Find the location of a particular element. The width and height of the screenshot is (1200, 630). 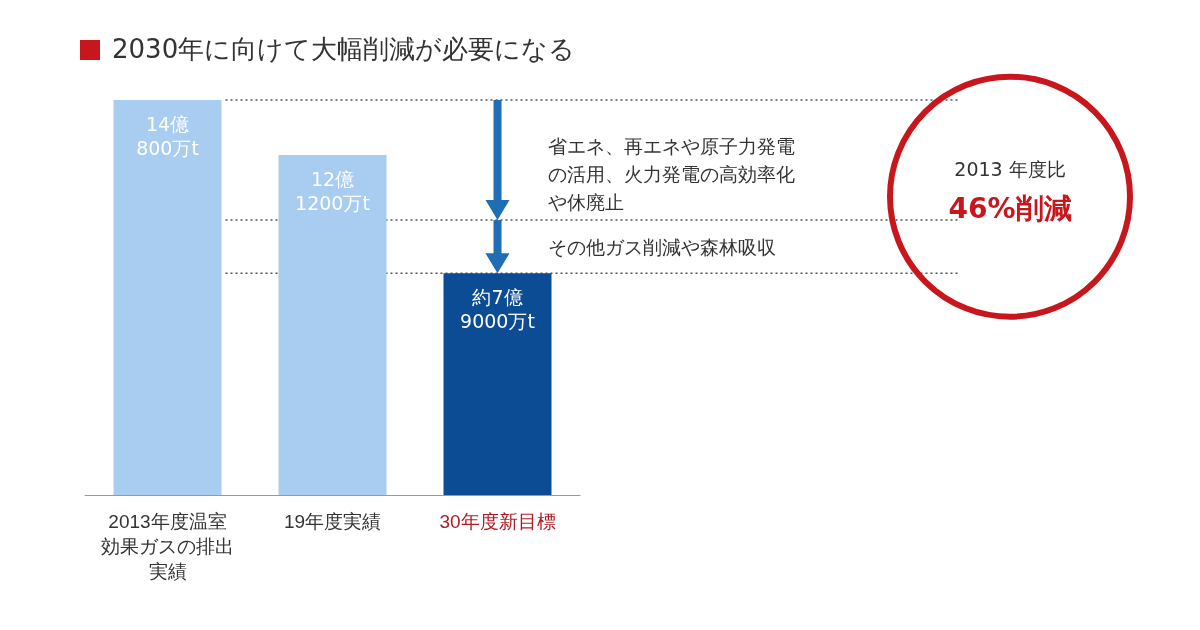

data-label: 12億 1200万t is located at coordinates (332, 190).